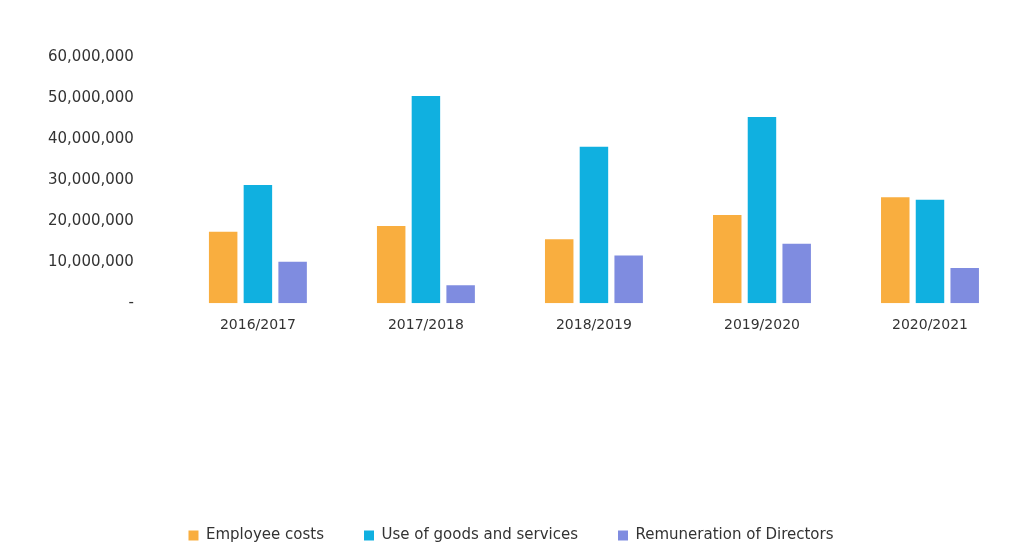 The width and height of the screenshot is (1032, 555). I want to click on y-tick-label: 50,000,000, so click(90, 96).